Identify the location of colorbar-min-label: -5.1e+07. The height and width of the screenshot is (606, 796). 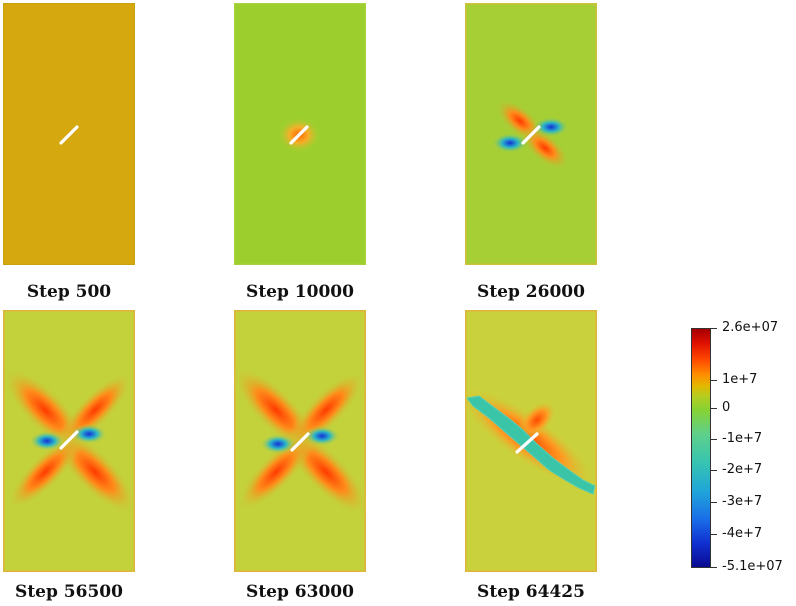
(752, 566).